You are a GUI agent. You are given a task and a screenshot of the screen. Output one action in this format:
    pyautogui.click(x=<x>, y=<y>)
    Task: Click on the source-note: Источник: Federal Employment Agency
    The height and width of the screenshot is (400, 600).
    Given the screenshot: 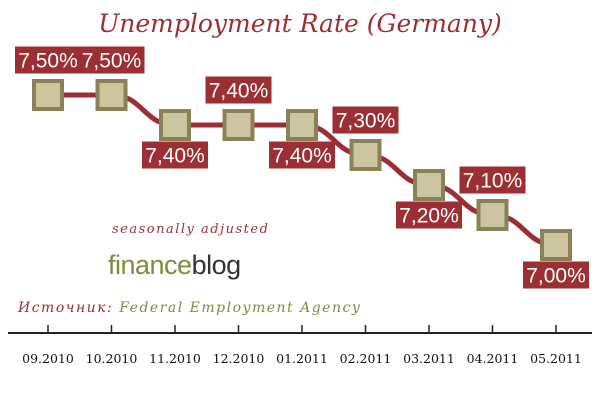 What is the action you would take?
    pyautogui.click(x=189, y=308)
    